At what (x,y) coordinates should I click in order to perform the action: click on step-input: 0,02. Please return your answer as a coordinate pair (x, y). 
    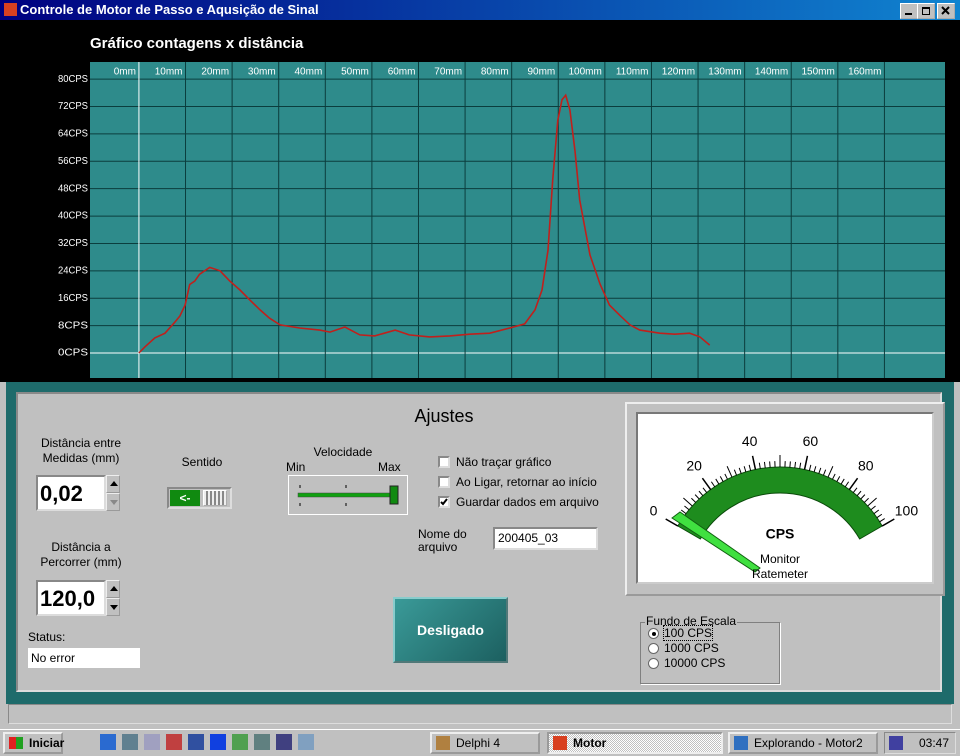
    Looking at the image, I should click on (71, 493).